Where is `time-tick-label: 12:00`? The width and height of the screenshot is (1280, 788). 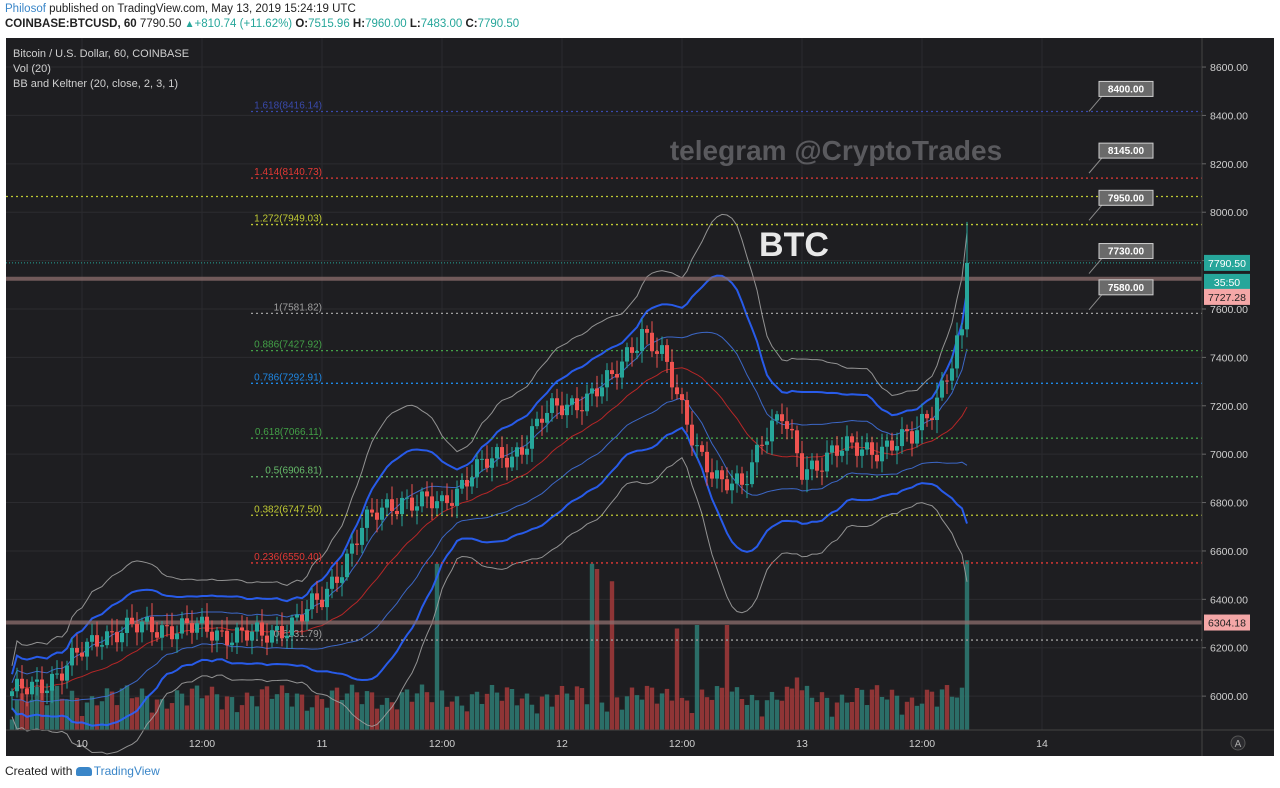
time-tick-label: 12:00 is located at coordinates (442, 744).